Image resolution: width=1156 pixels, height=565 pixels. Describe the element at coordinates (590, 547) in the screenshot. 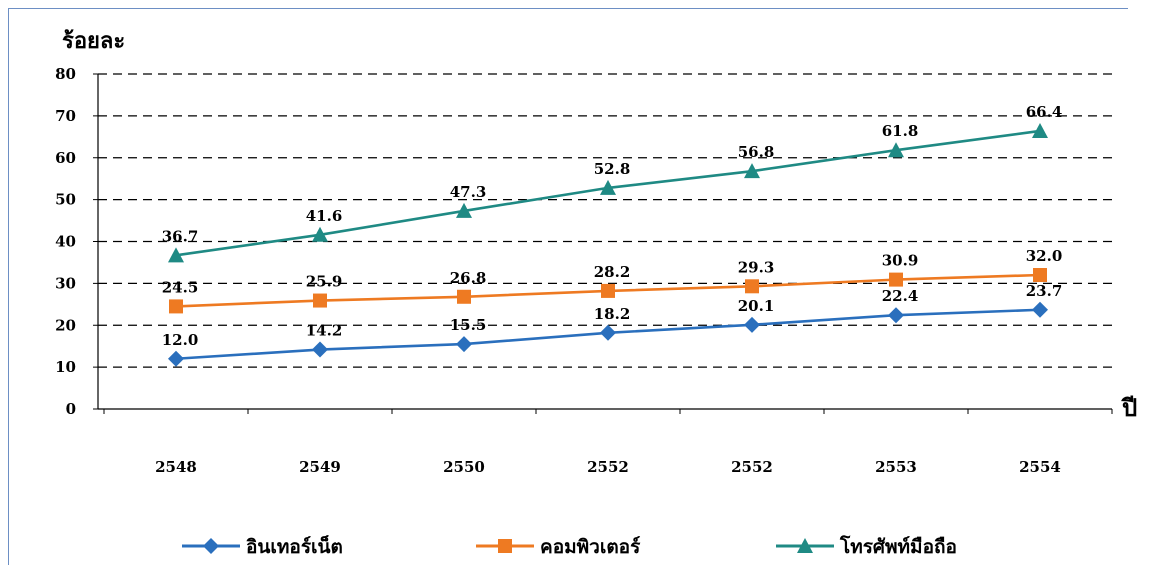

I see `legend-label: คอมพิวเตอร์` at that location.